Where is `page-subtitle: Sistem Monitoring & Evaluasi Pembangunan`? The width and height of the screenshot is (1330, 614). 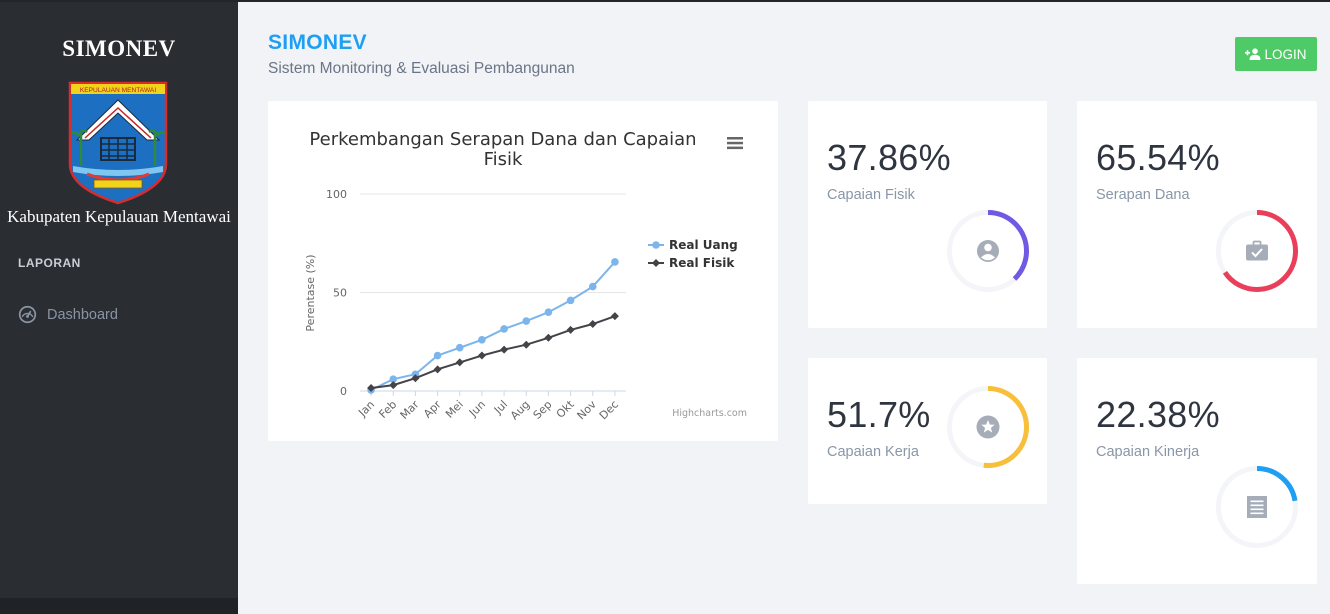
page-subtitle: Sistem Monitoring & Evaluasi Pembangunan is located at coordinates (421, 68).